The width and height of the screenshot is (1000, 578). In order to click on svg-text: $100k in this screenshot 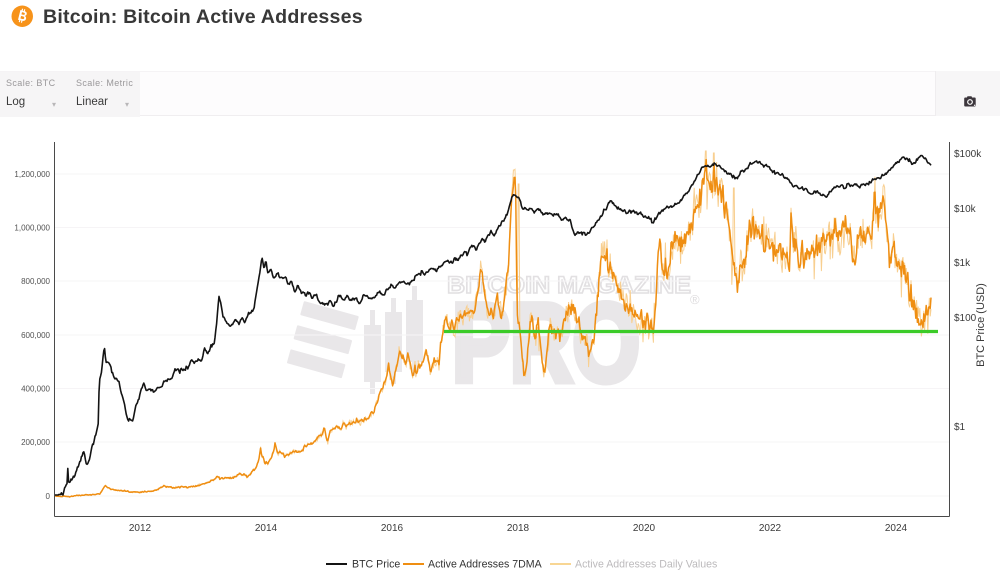, I will do `click(968, 154)`.